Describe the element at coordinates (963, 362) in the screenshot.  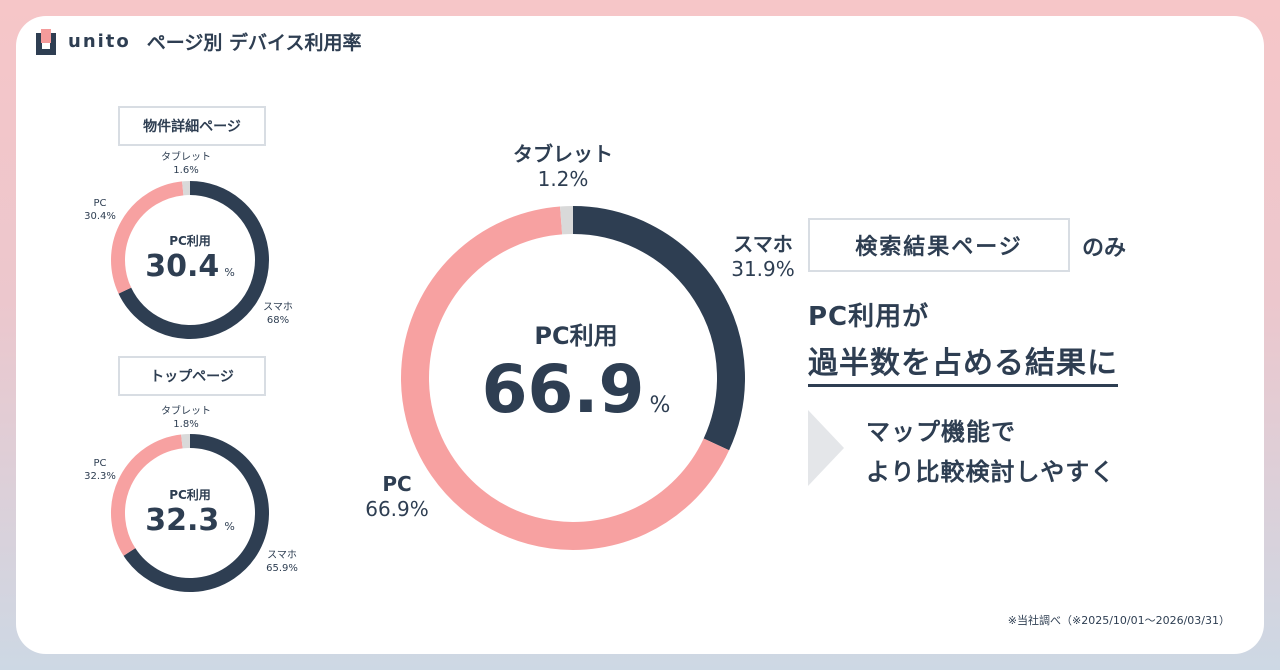
I see `headline-line2: 過半数を占める結果に` at that location.